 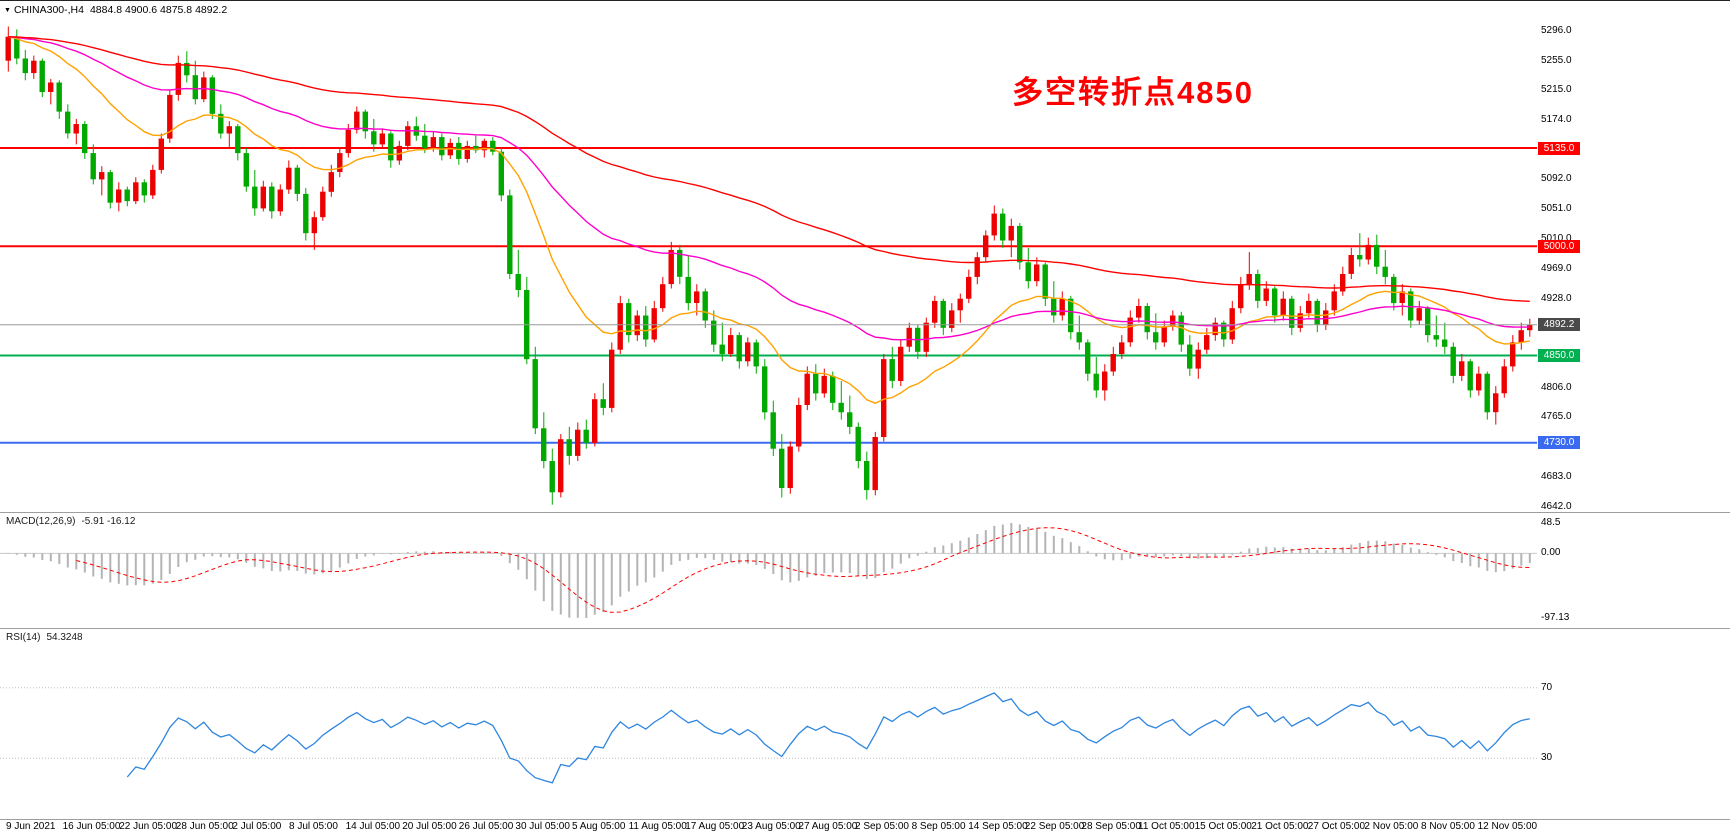 I want to click on macd-tick-label: 0.00, so click(x=1551, y=553).